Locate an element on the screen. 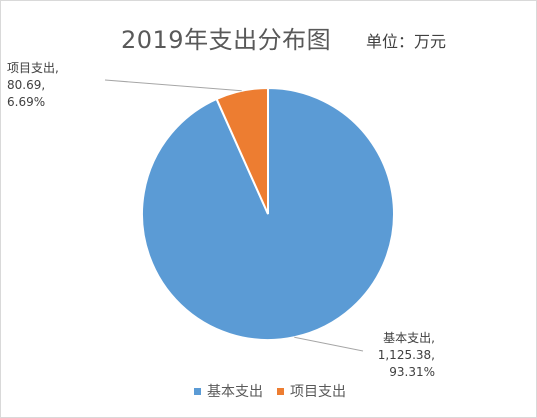  legend-label-basic: 基本支出 is located at coordinates (235, 392).